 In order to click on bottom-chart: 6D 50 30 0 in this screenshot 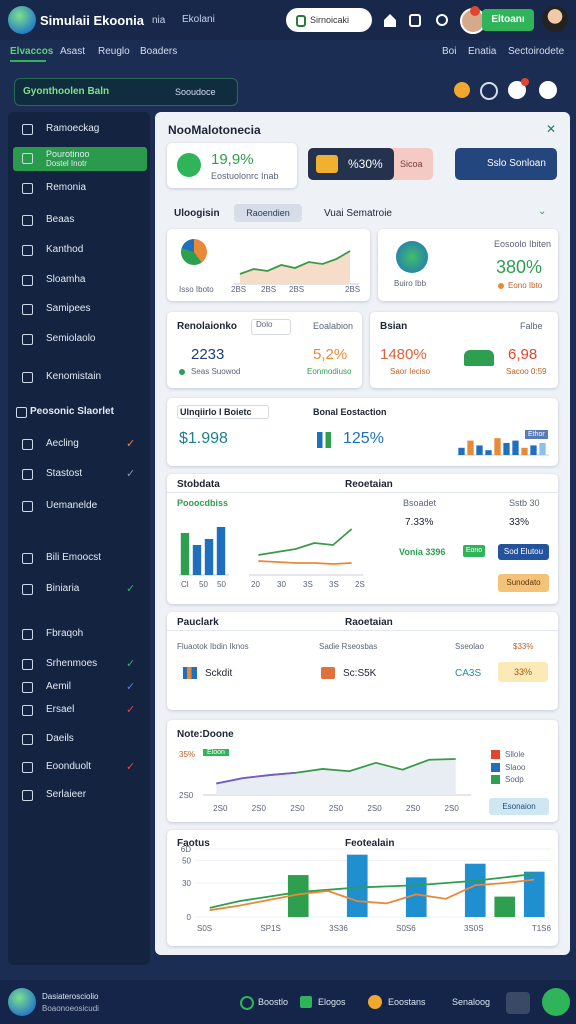, I will do `click(366, 883)`.